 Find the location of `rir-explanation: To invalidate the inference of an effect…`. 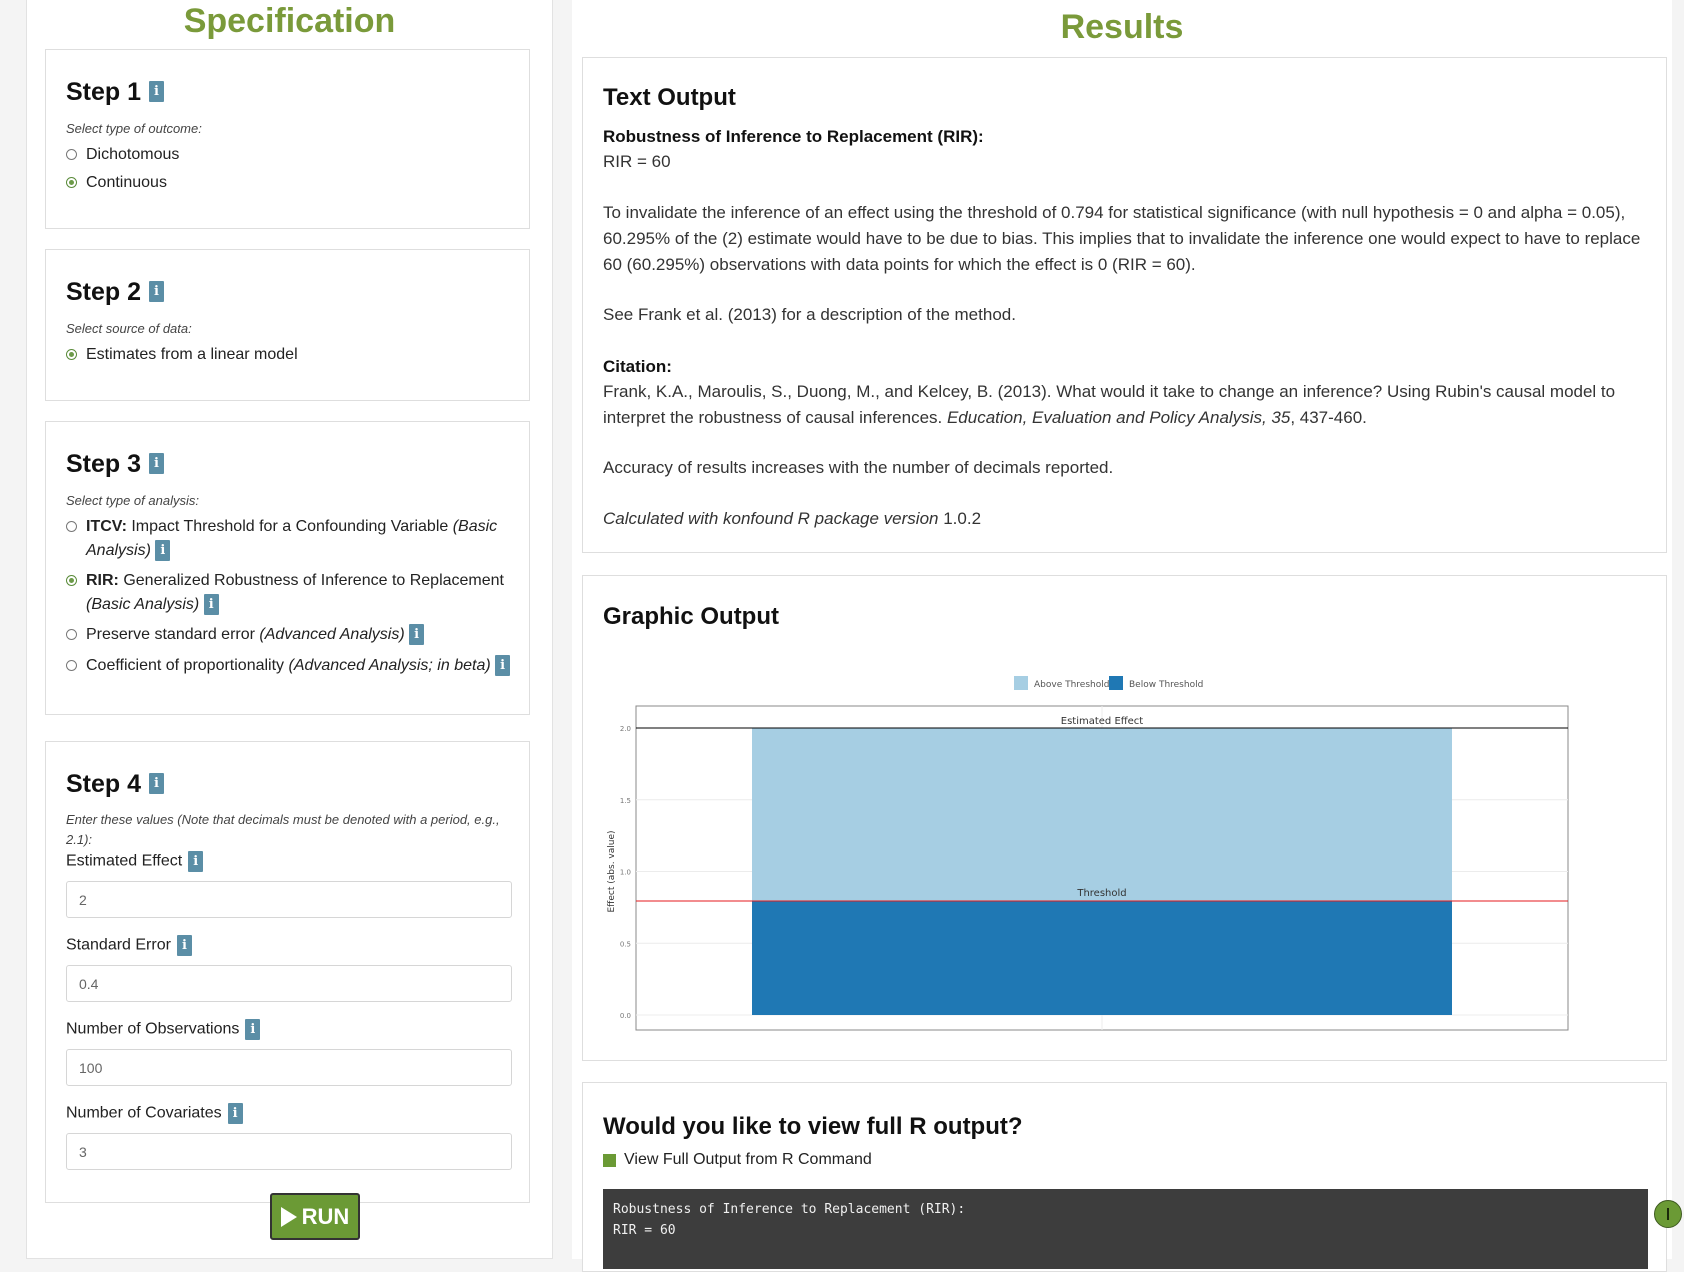

rir-explanation: To invalidate the inference of an effect… is located at coordinates (1122, 238).